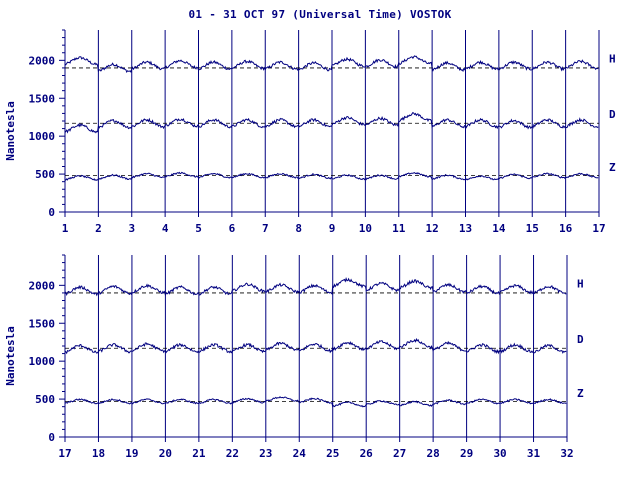 The width and height of the screenshot is (640, 484). Describe the element at coordinates (65, 228) in the screenshot. I see `x-tick-label: 1` at that location.